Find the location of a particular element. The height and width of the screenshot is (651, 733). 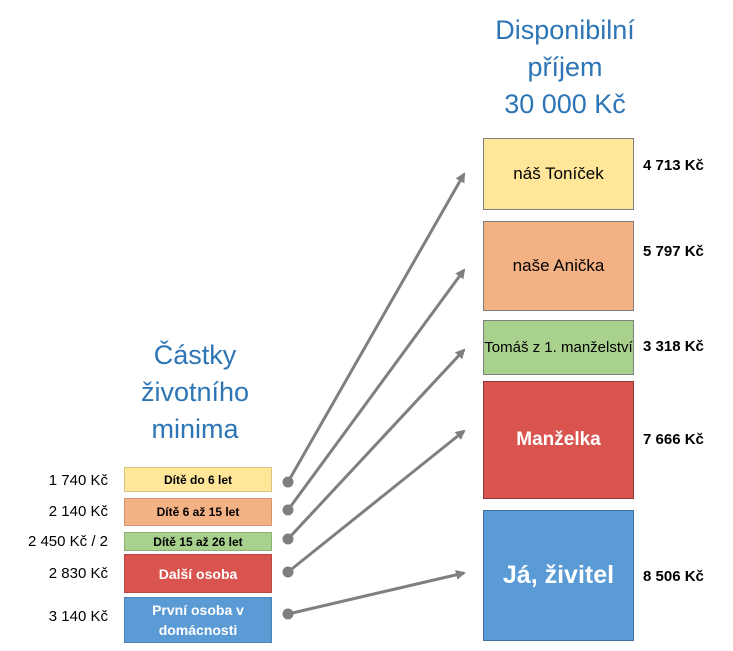

income-heading-line-2: příjem is located at coordinates (565, 67).